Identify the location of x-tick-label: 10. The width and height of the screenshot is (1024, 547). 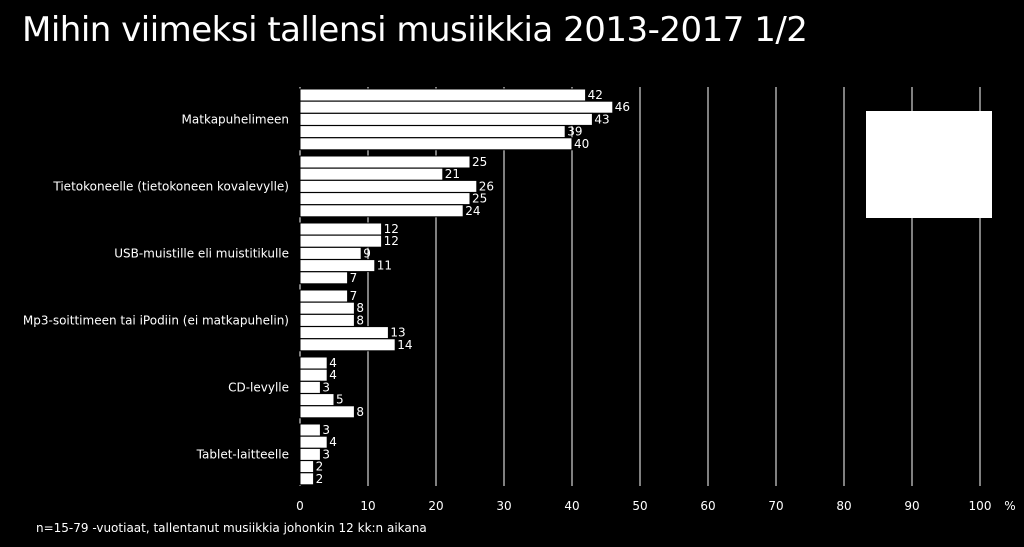
(367, 506).